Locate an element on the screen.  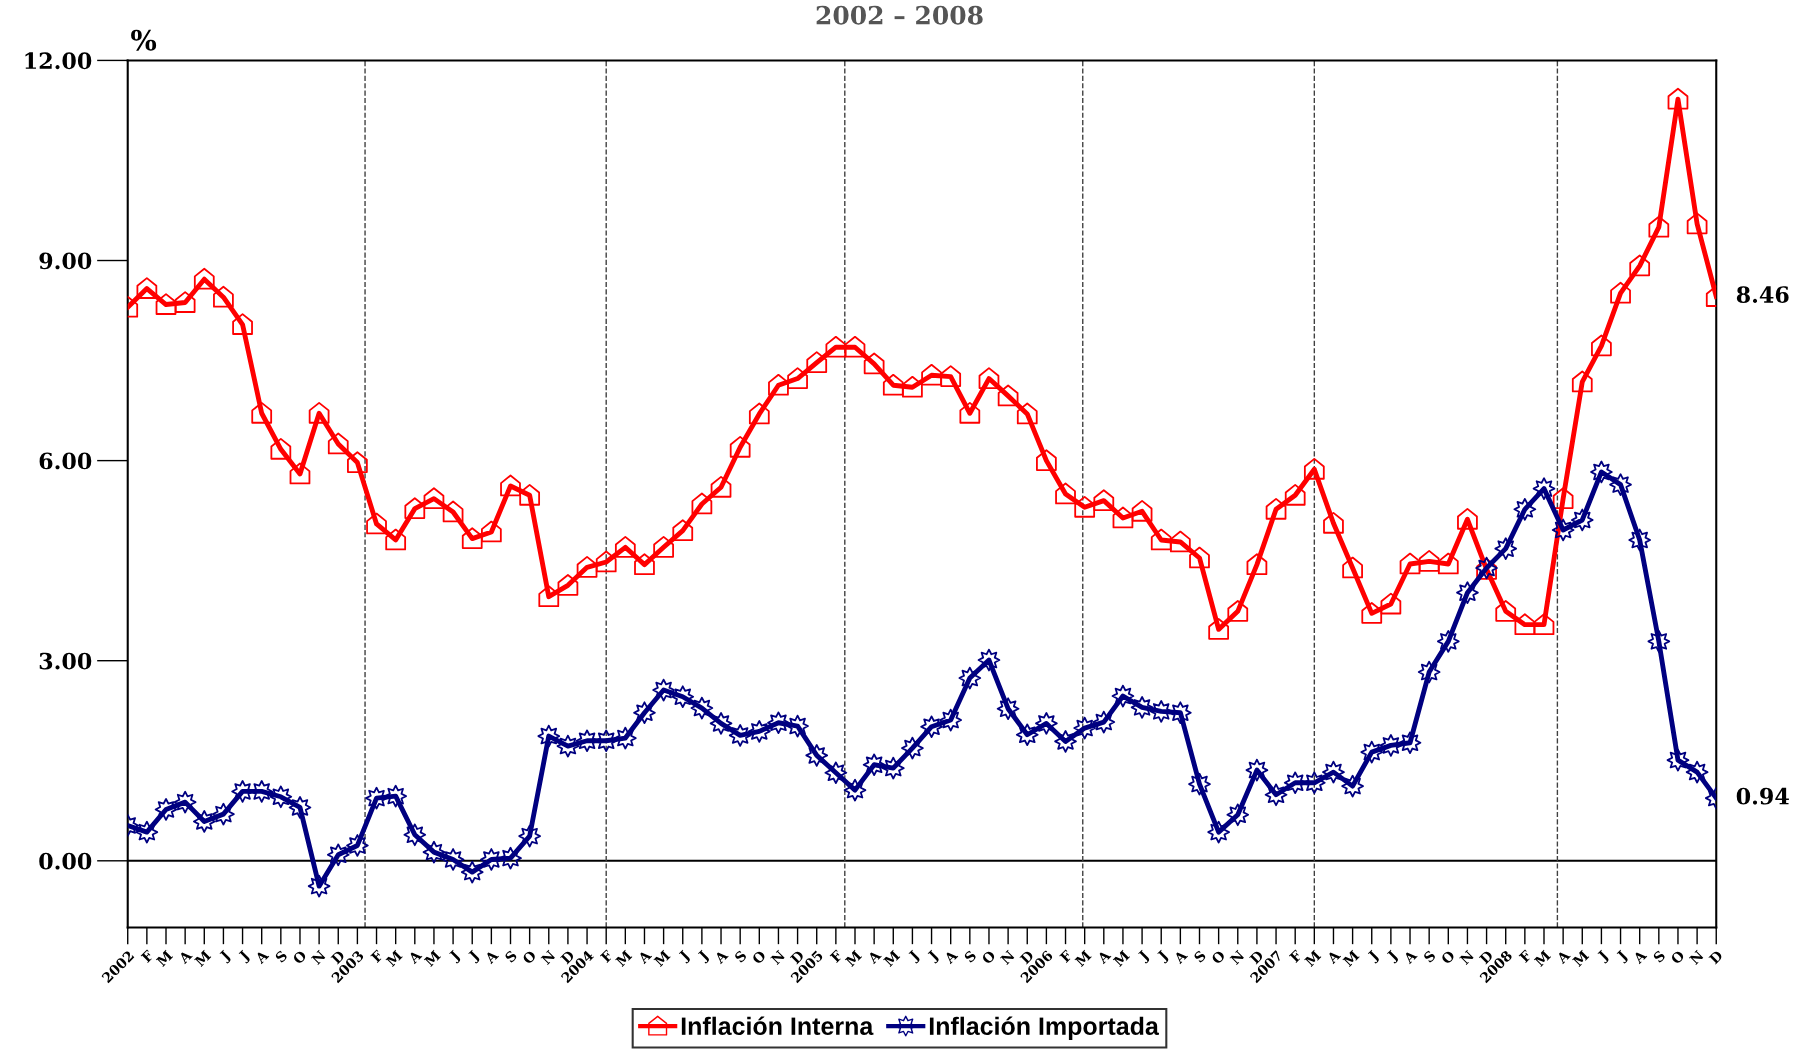
y-tick-label: 3.00 is located at coordinates (65, 661).